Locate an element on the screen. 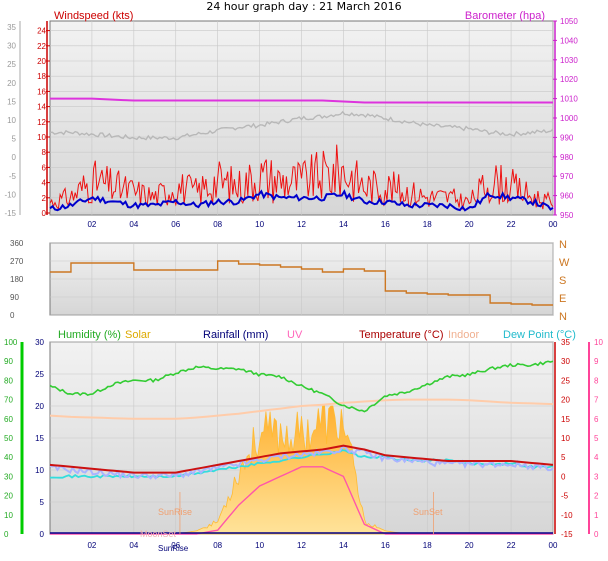 The height and width of the screenshot is (561, 608). humidity-tick-label: 0 is located at coordinates (6, 534).